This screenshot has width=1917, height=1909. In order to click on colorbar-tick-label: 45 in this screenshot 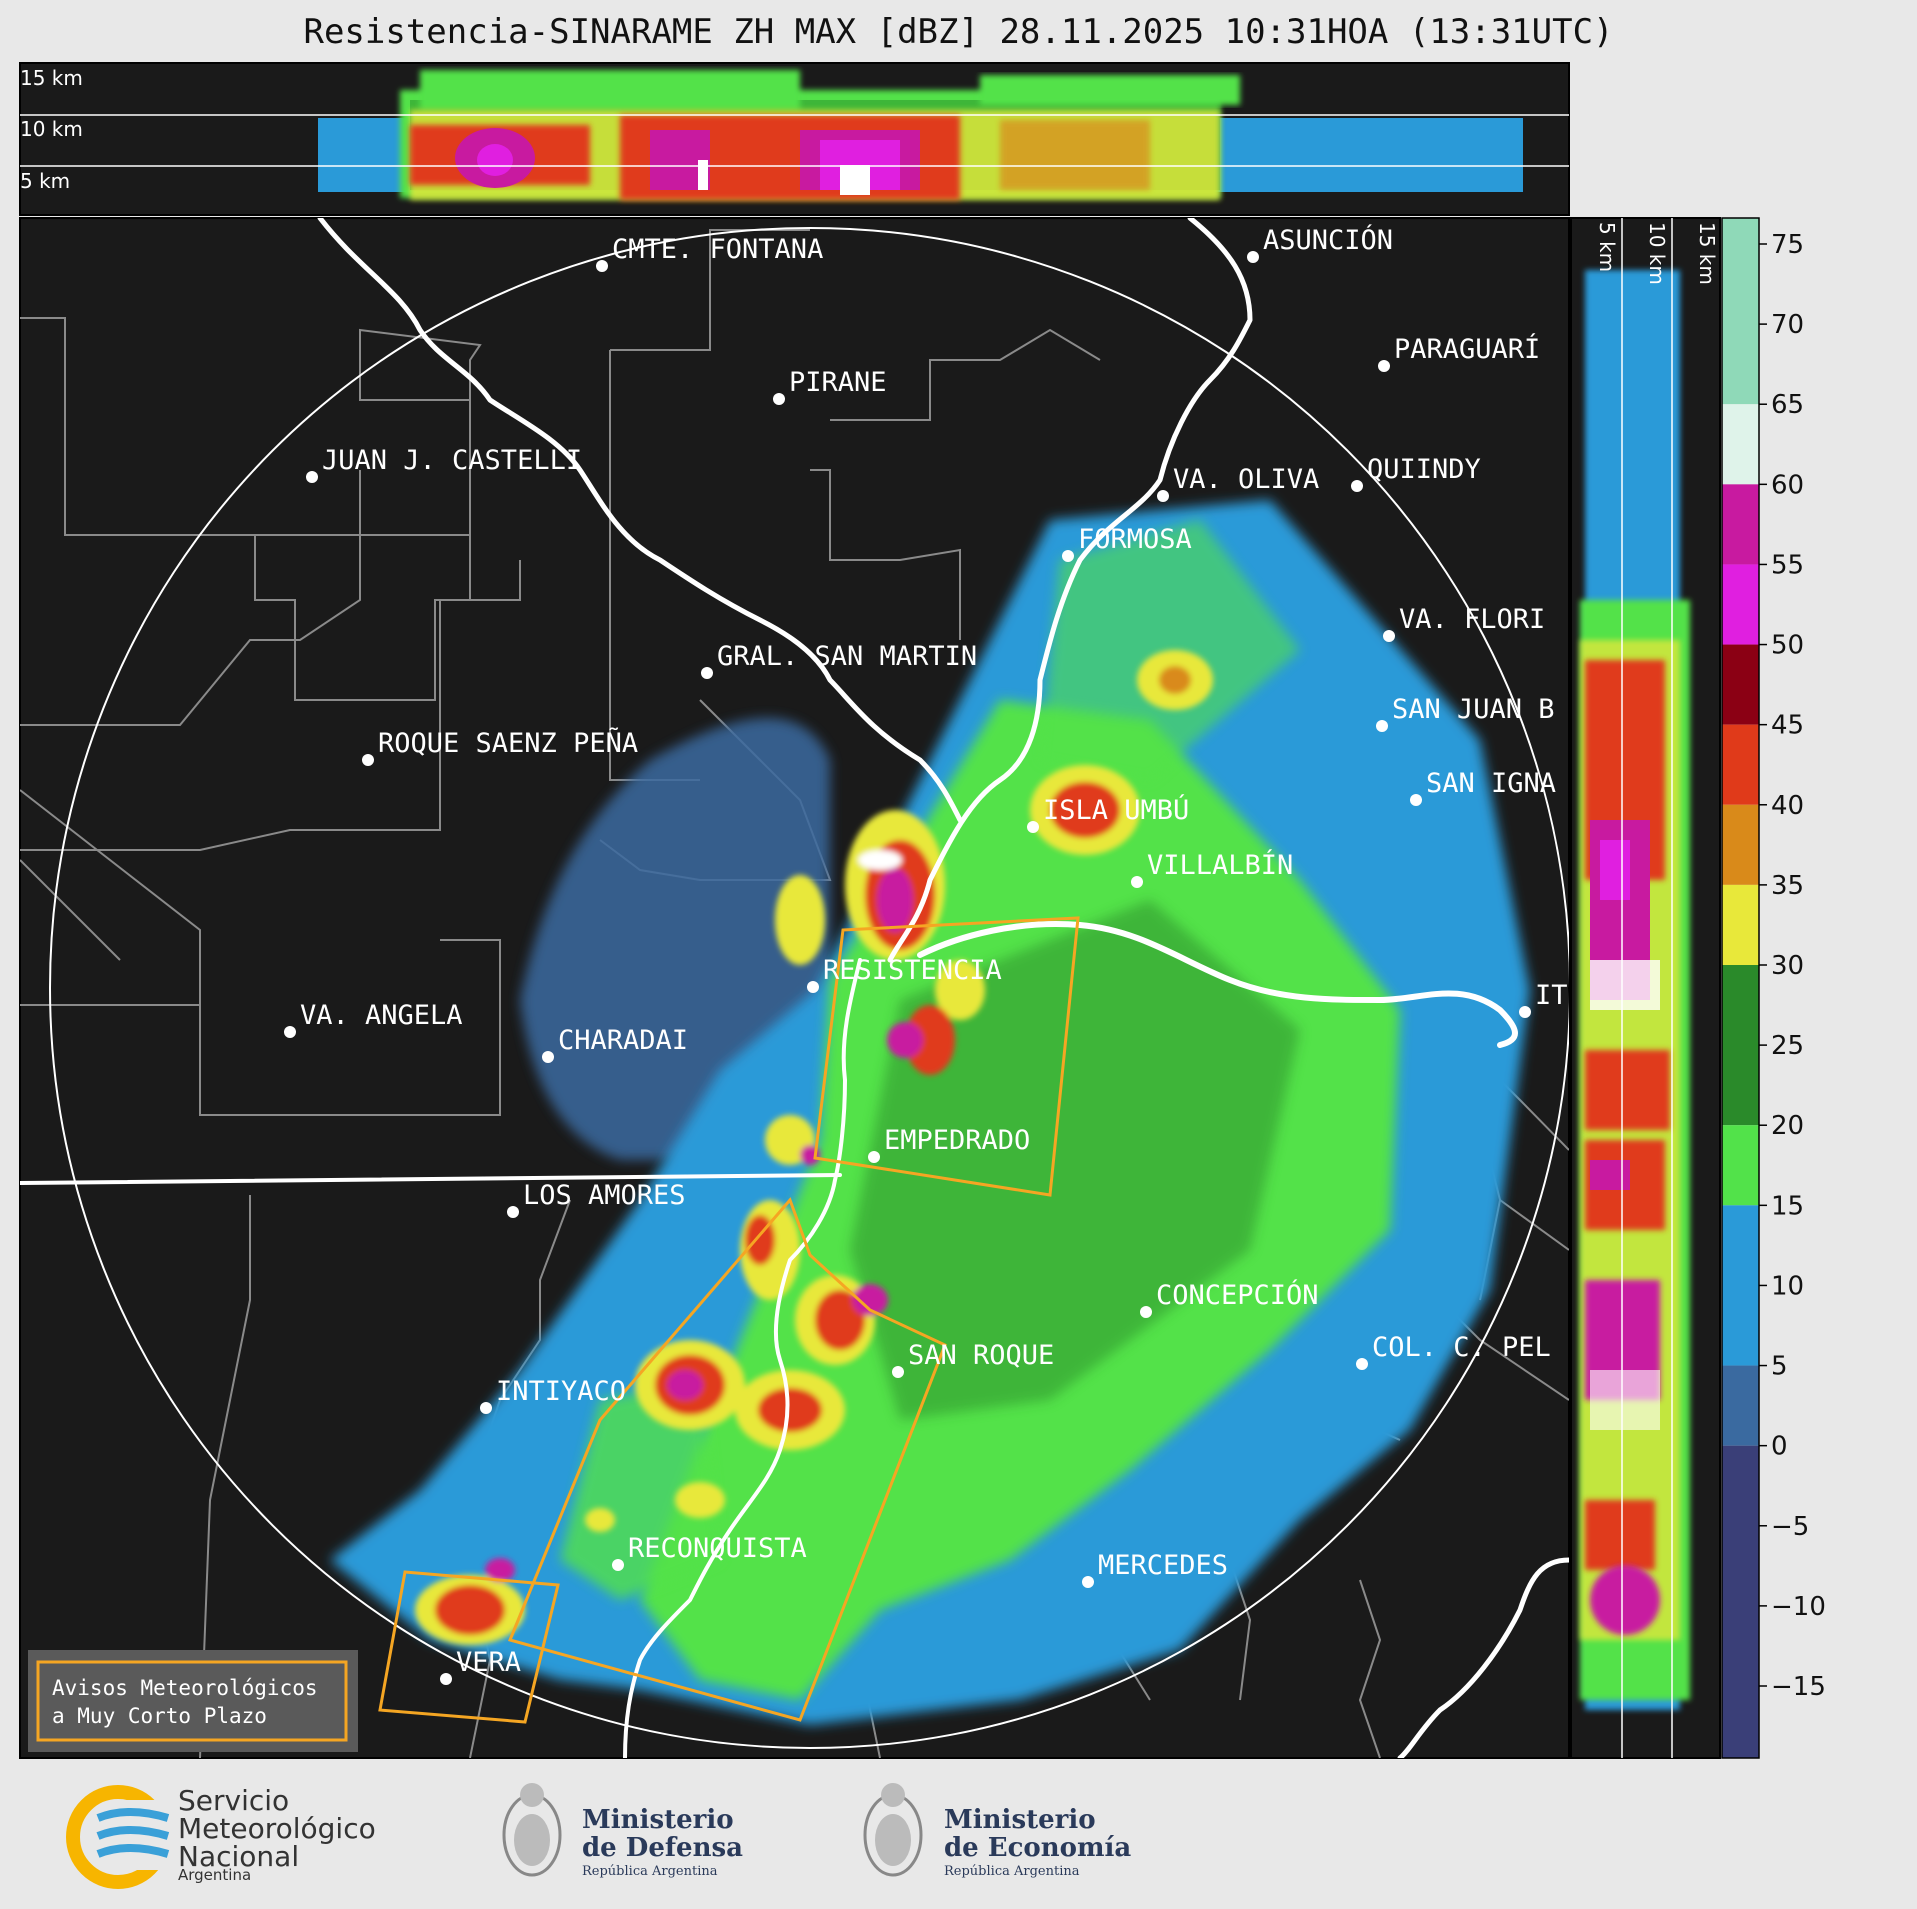, I will do `click(1787, 726)`.